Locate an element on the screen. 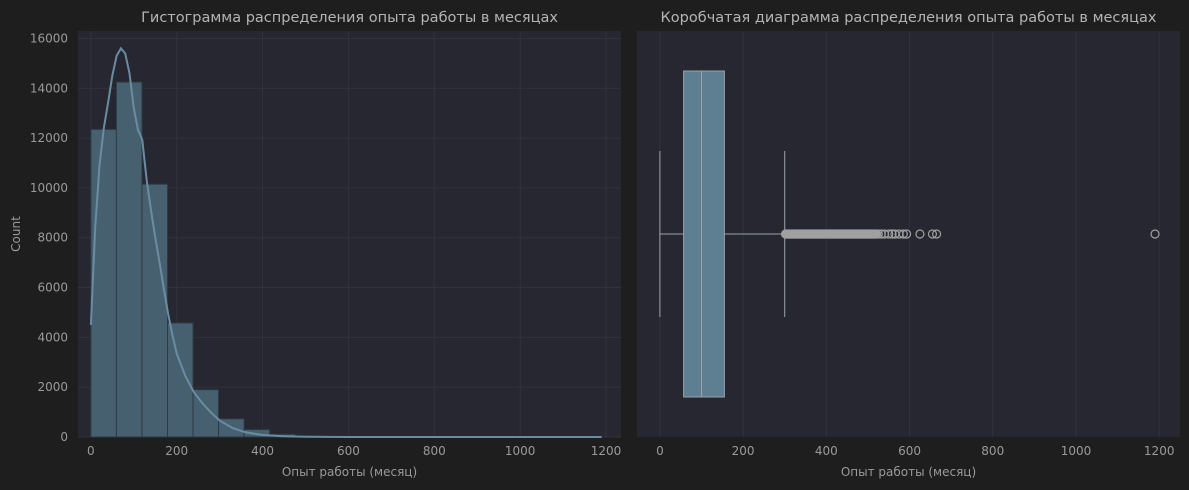 This screenshot has width=1189, height=490. histogram-x-ticks: 0 200 400 600 800 1000 1200 is located at coordinates (354, 451).